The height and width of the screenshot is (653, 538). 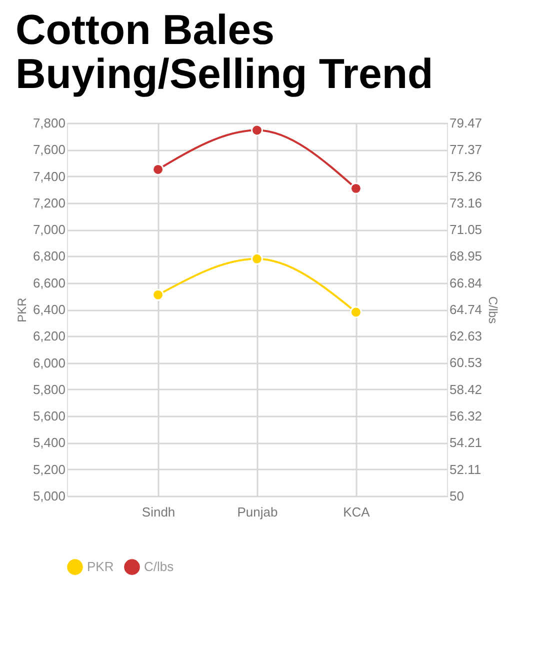 I want to click on chart-title: Cotton Bales Buying/Selling Trend, so click(x=224, y=51).